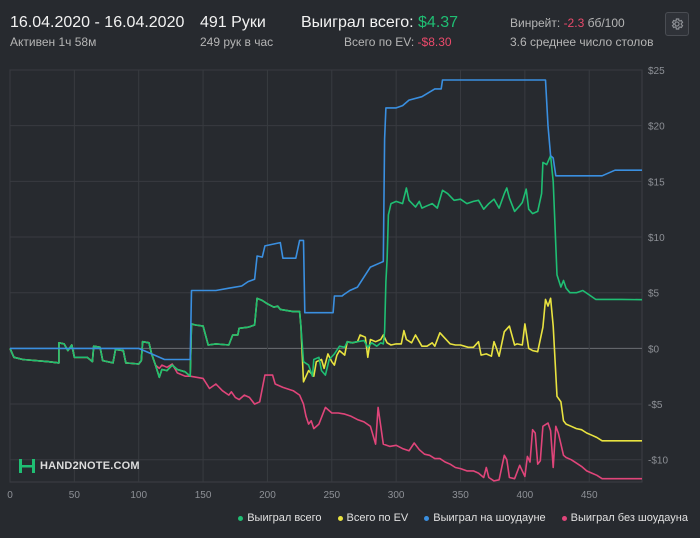 The width and height of the screenshot is (700, 538). I want to click on won-total: Выиграл всего: $4.37, so click(379, 23).